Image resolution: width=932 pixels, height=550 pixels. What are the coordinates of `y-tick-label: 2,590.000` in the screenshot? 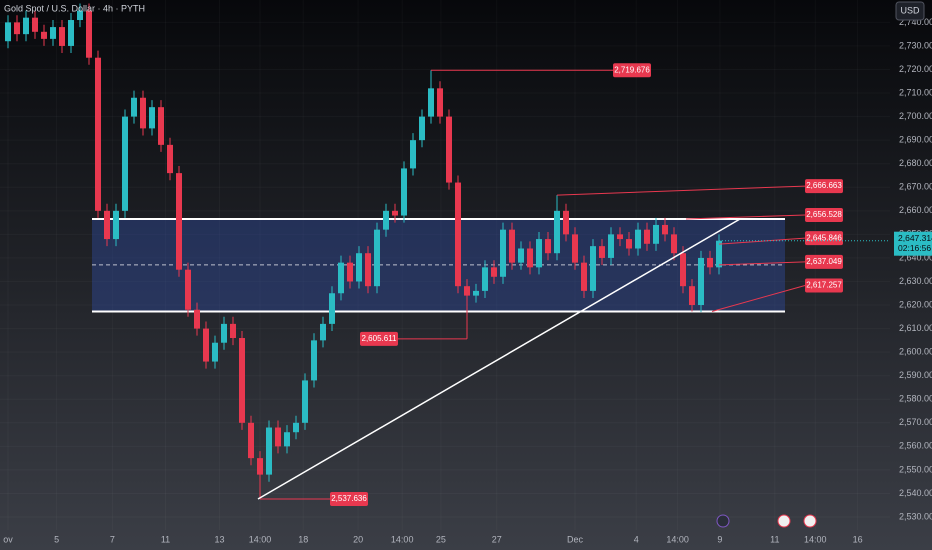 It's located at (915, 375).